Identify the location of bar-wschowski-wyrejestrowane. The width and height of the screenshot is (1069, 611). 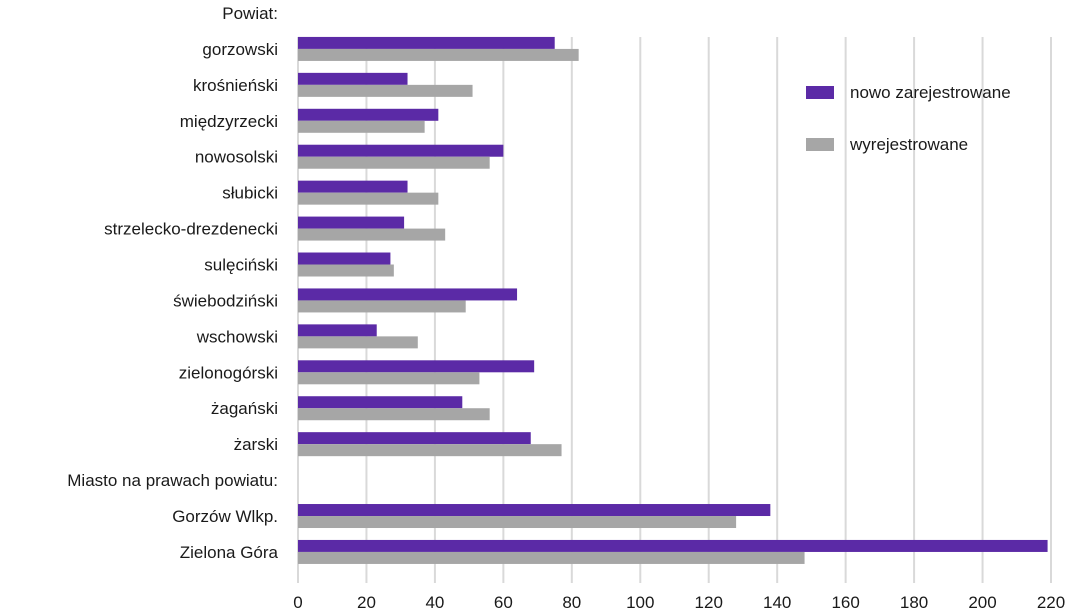
(358, 342).